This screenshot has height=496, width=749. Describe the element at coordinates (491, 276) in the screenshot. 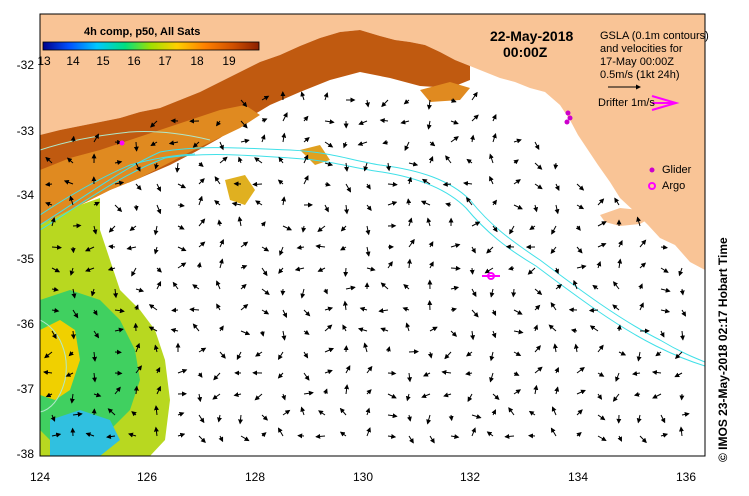

I see `argo-float-marker` at that location.